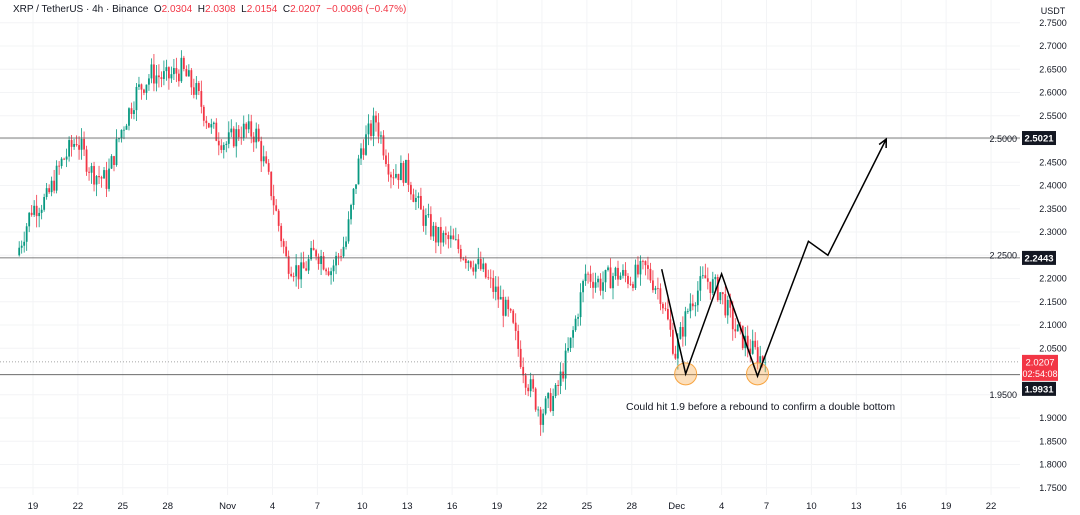 Image resolution: width=1080 pixels, height=515 pixels. Describe the element at coordinates (631, 506) in the screenshot. I see `time-tick: 28` at that location.